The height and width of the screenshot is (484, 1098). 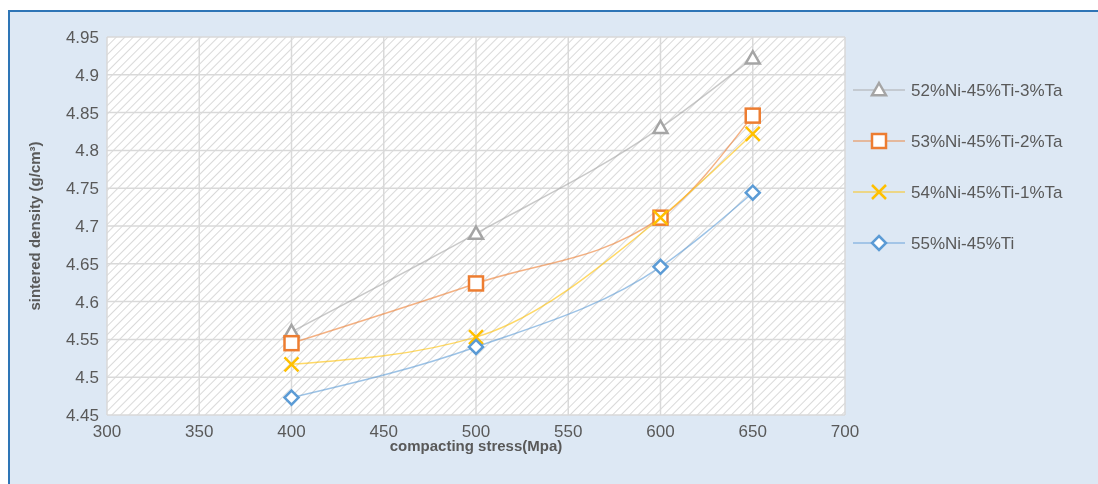 What do you see at coordinates (752, 431) in the screenshot?
I see `x-tick-label: 650` at bounding box center [752, 431].